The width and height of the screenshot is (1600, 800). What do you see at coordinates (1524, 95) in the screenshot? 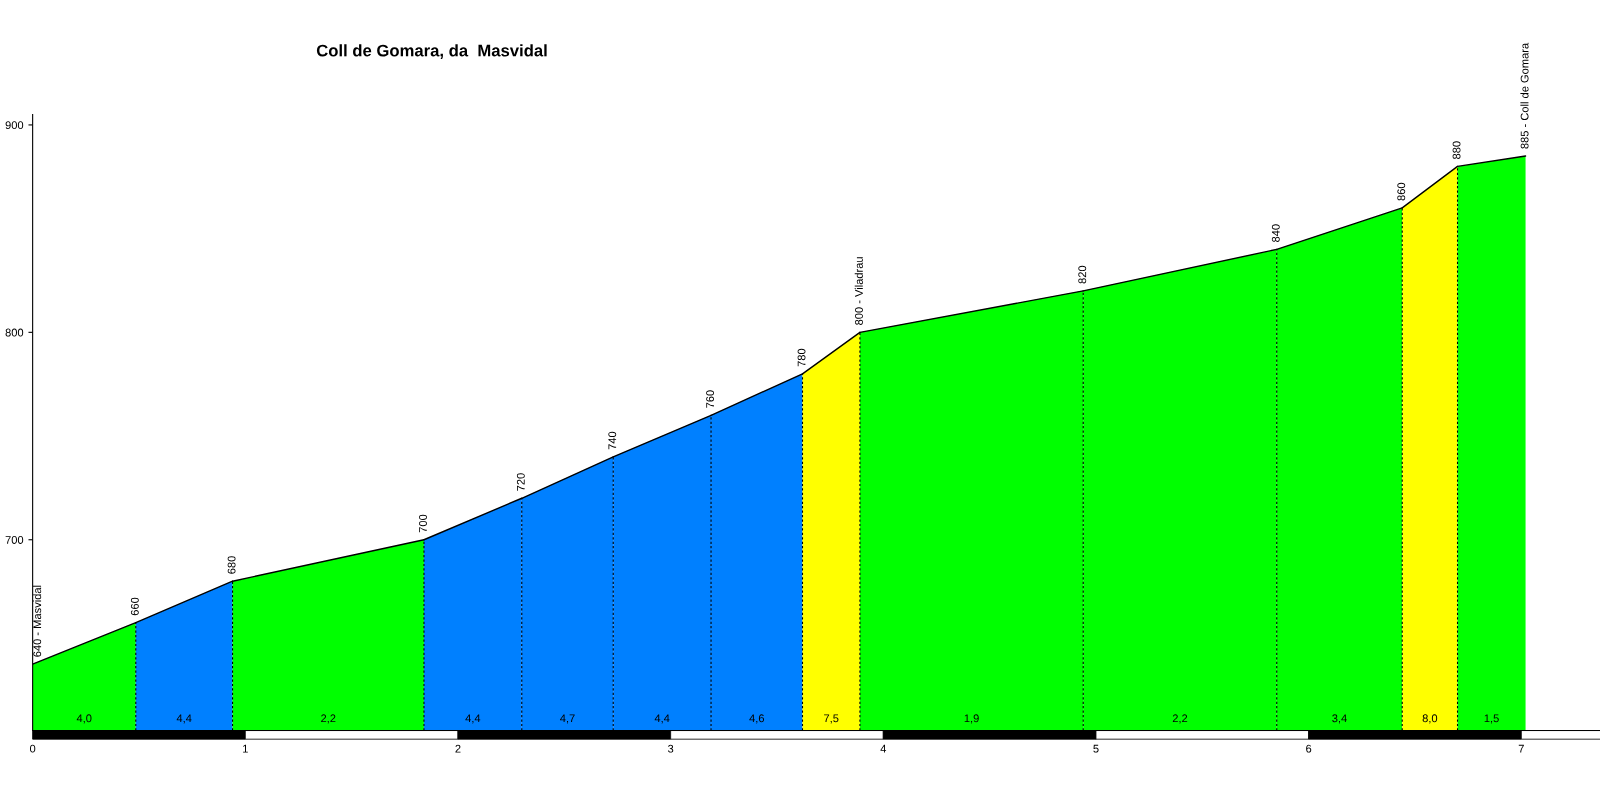
I see `annotation: 885 - Coll de Gomara` at bounding box center [1524, 95].